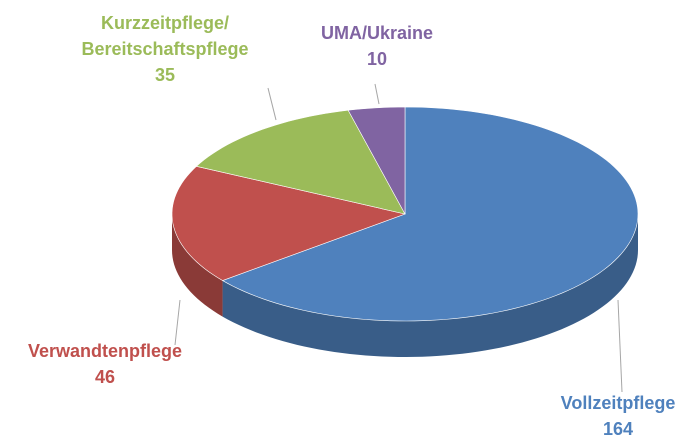 The height and width of the screenshot is (437, 687). I want to click on category-label: Kurzzeitpflege/ Bereitschaftspflege, so click(165, 36).